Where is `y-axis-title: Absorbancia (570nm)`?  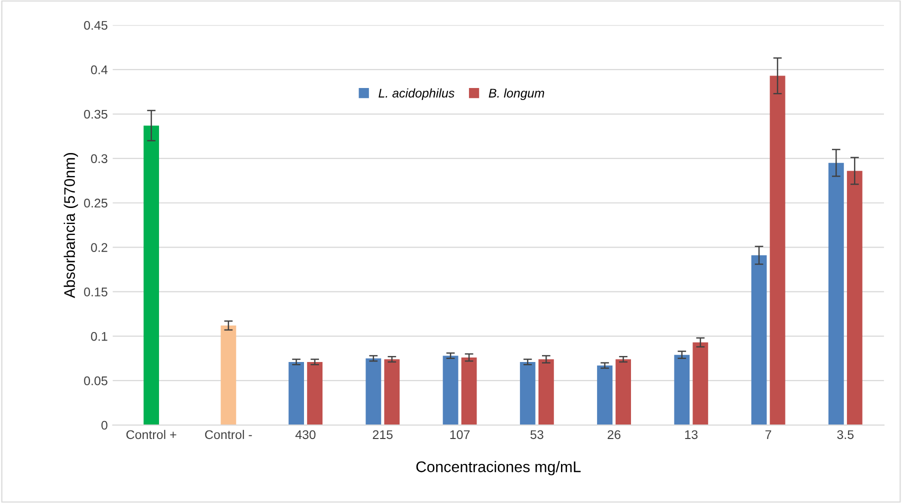 y-axis-title: Absorbancia (570nm) is located at coordinates (71, 225).